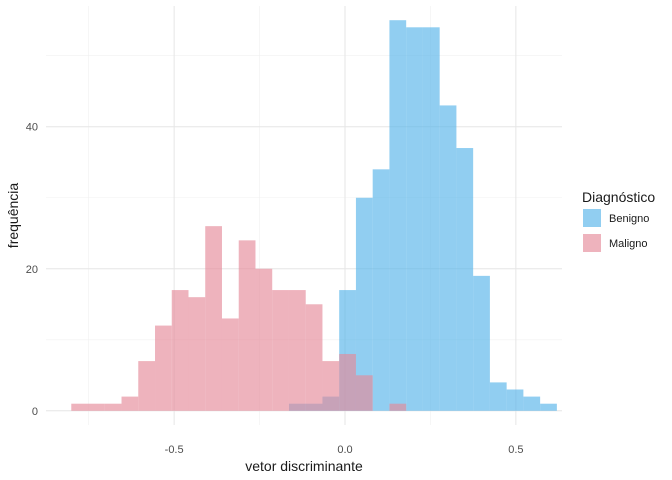 The width and height of the screenshot is (672, 480). Describe the element at coordinates (628, 244) in the screenshot. I see `legend-label-maligno: Maligno` at that location.